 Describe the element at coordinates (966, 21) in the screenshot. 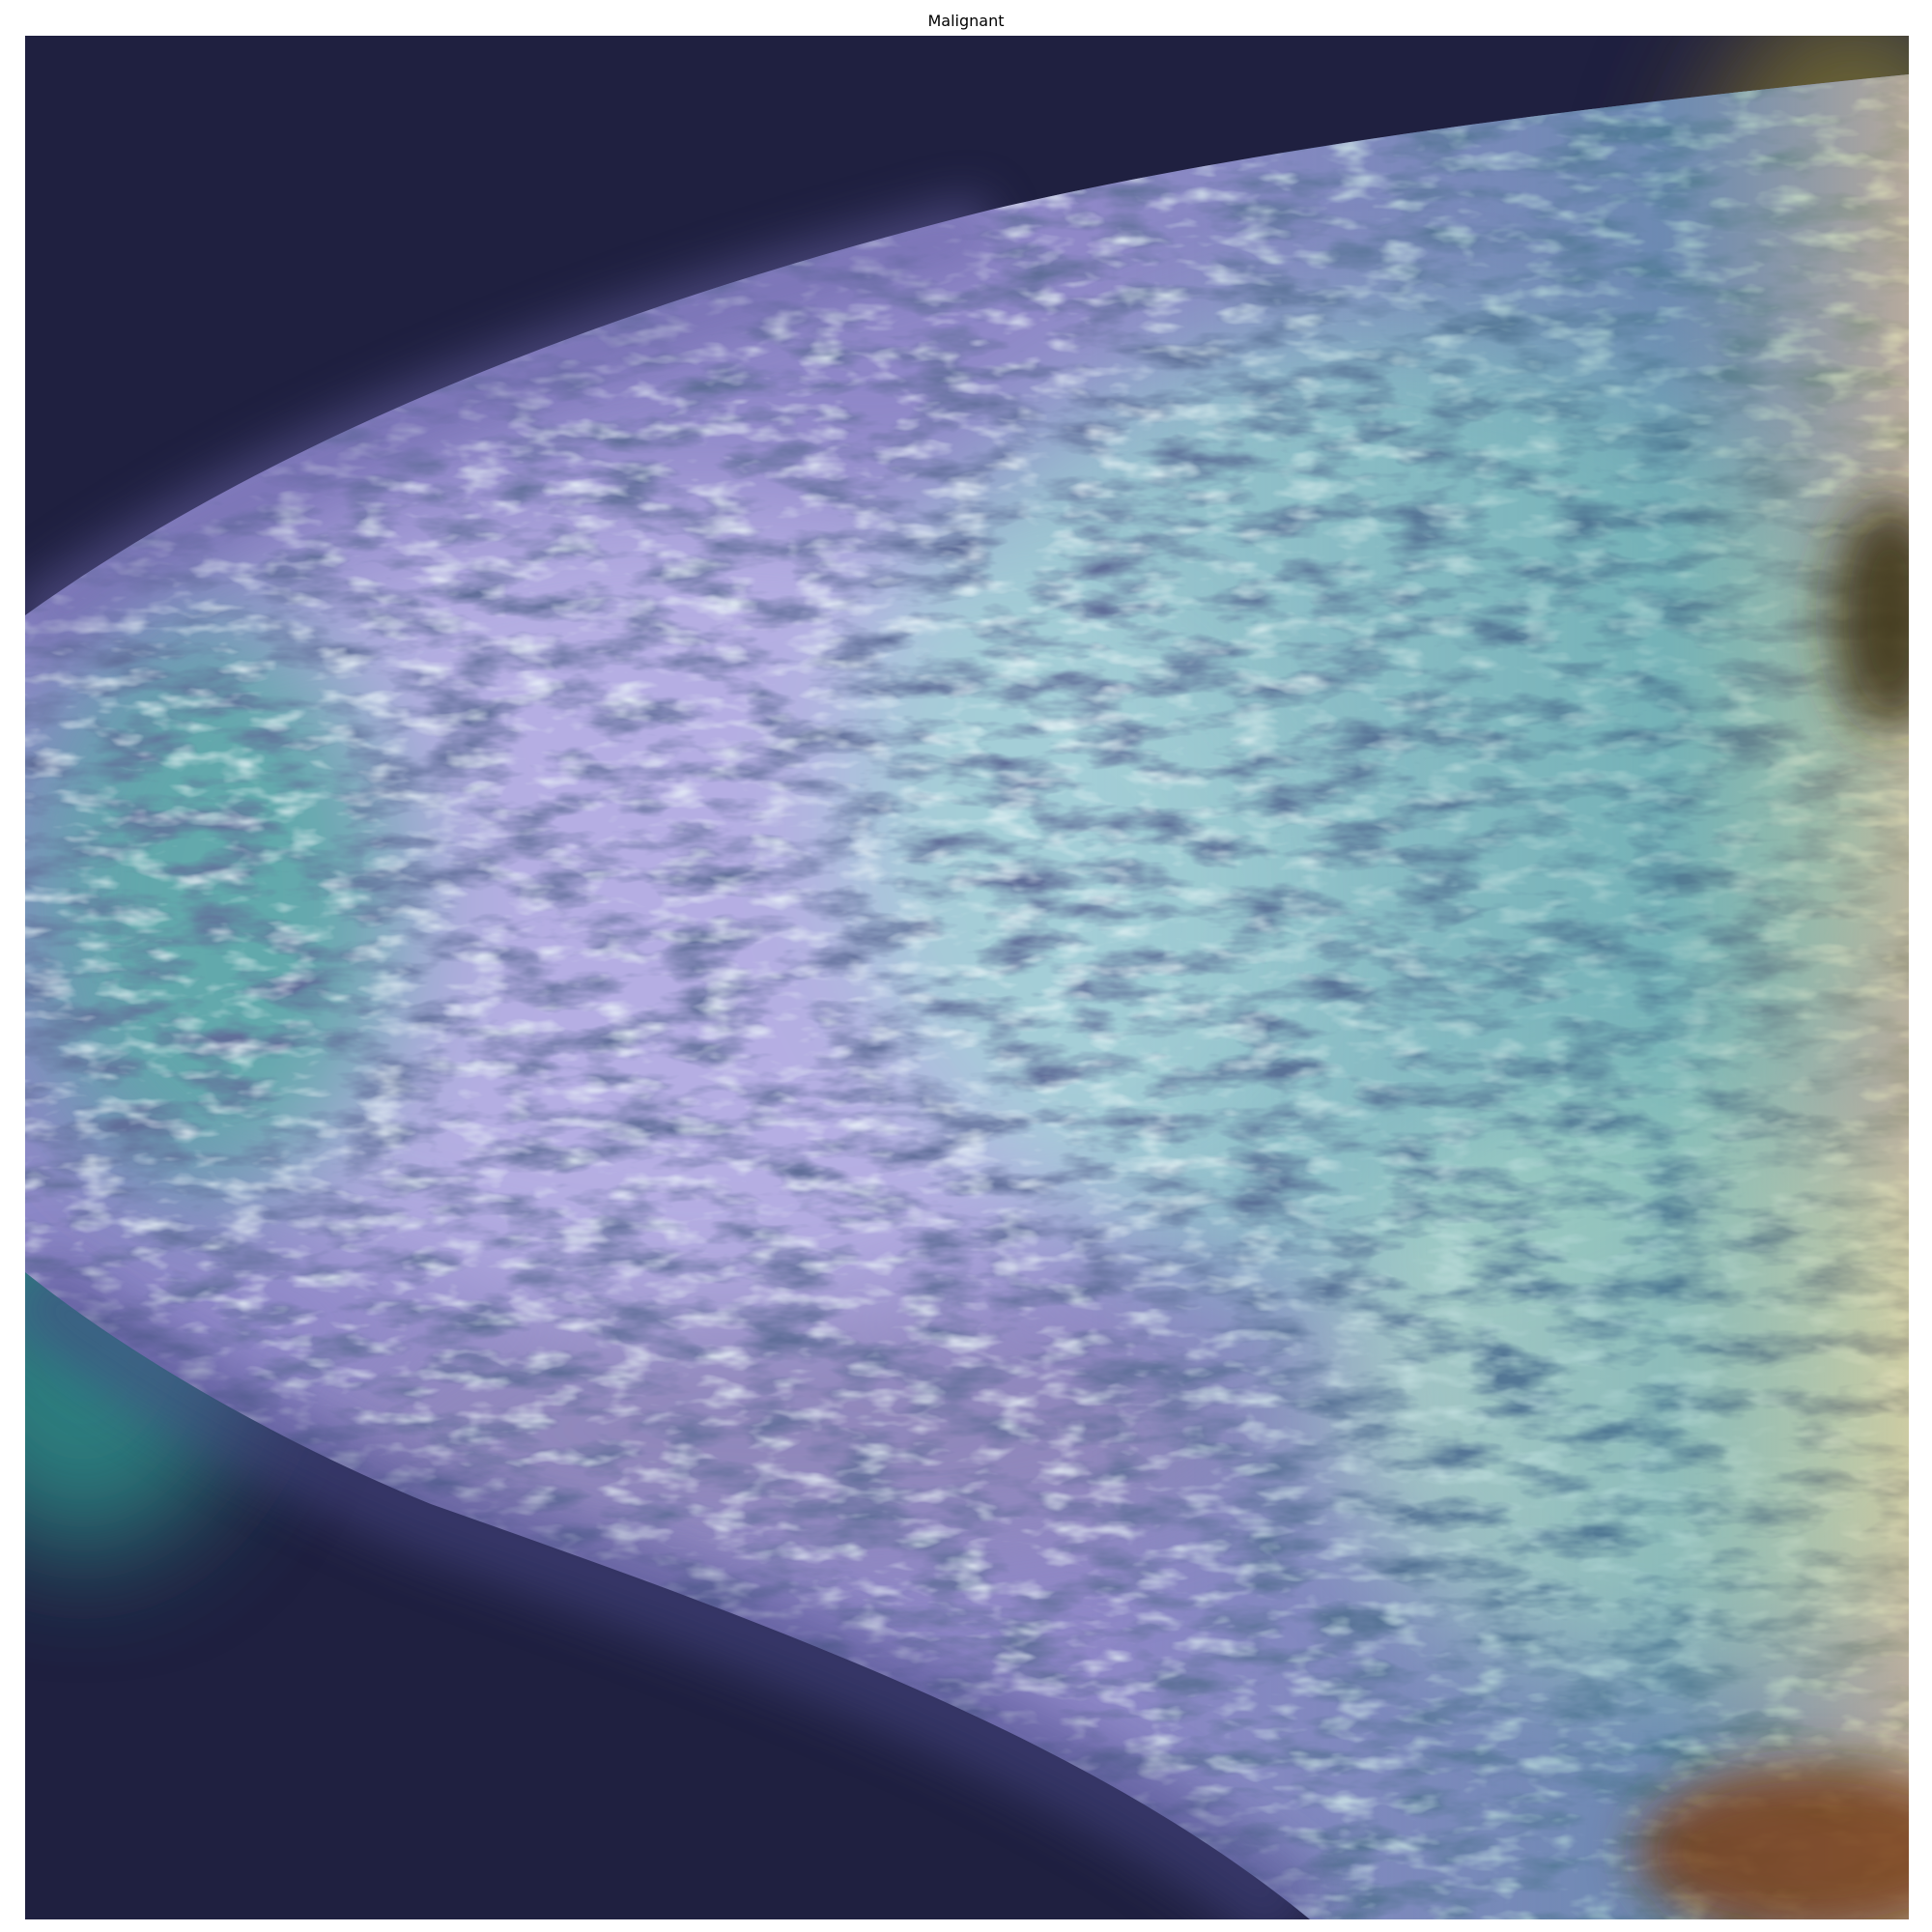

I see `figure-title: Malignant` at that location.